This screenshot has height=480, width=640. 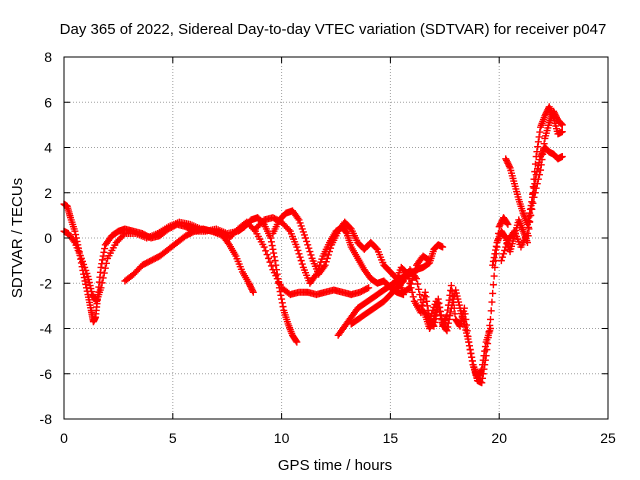 What do you see at coordinates (46, 283) in the screenshot?
I see `y-tick-label: -2` at bounding box center [46, 283].